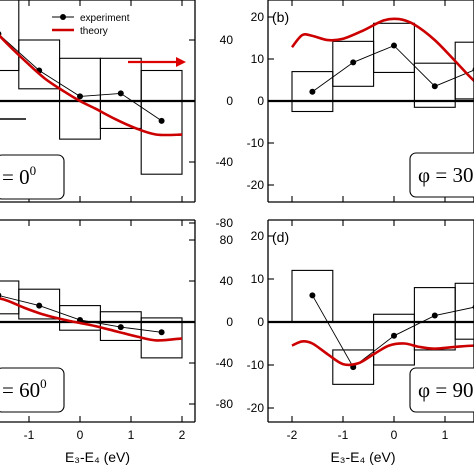 The image size is (474, 474). Describe the element at coordinates (280, 237) in the screenshot. I see `panel-letter: (d)` at that location.